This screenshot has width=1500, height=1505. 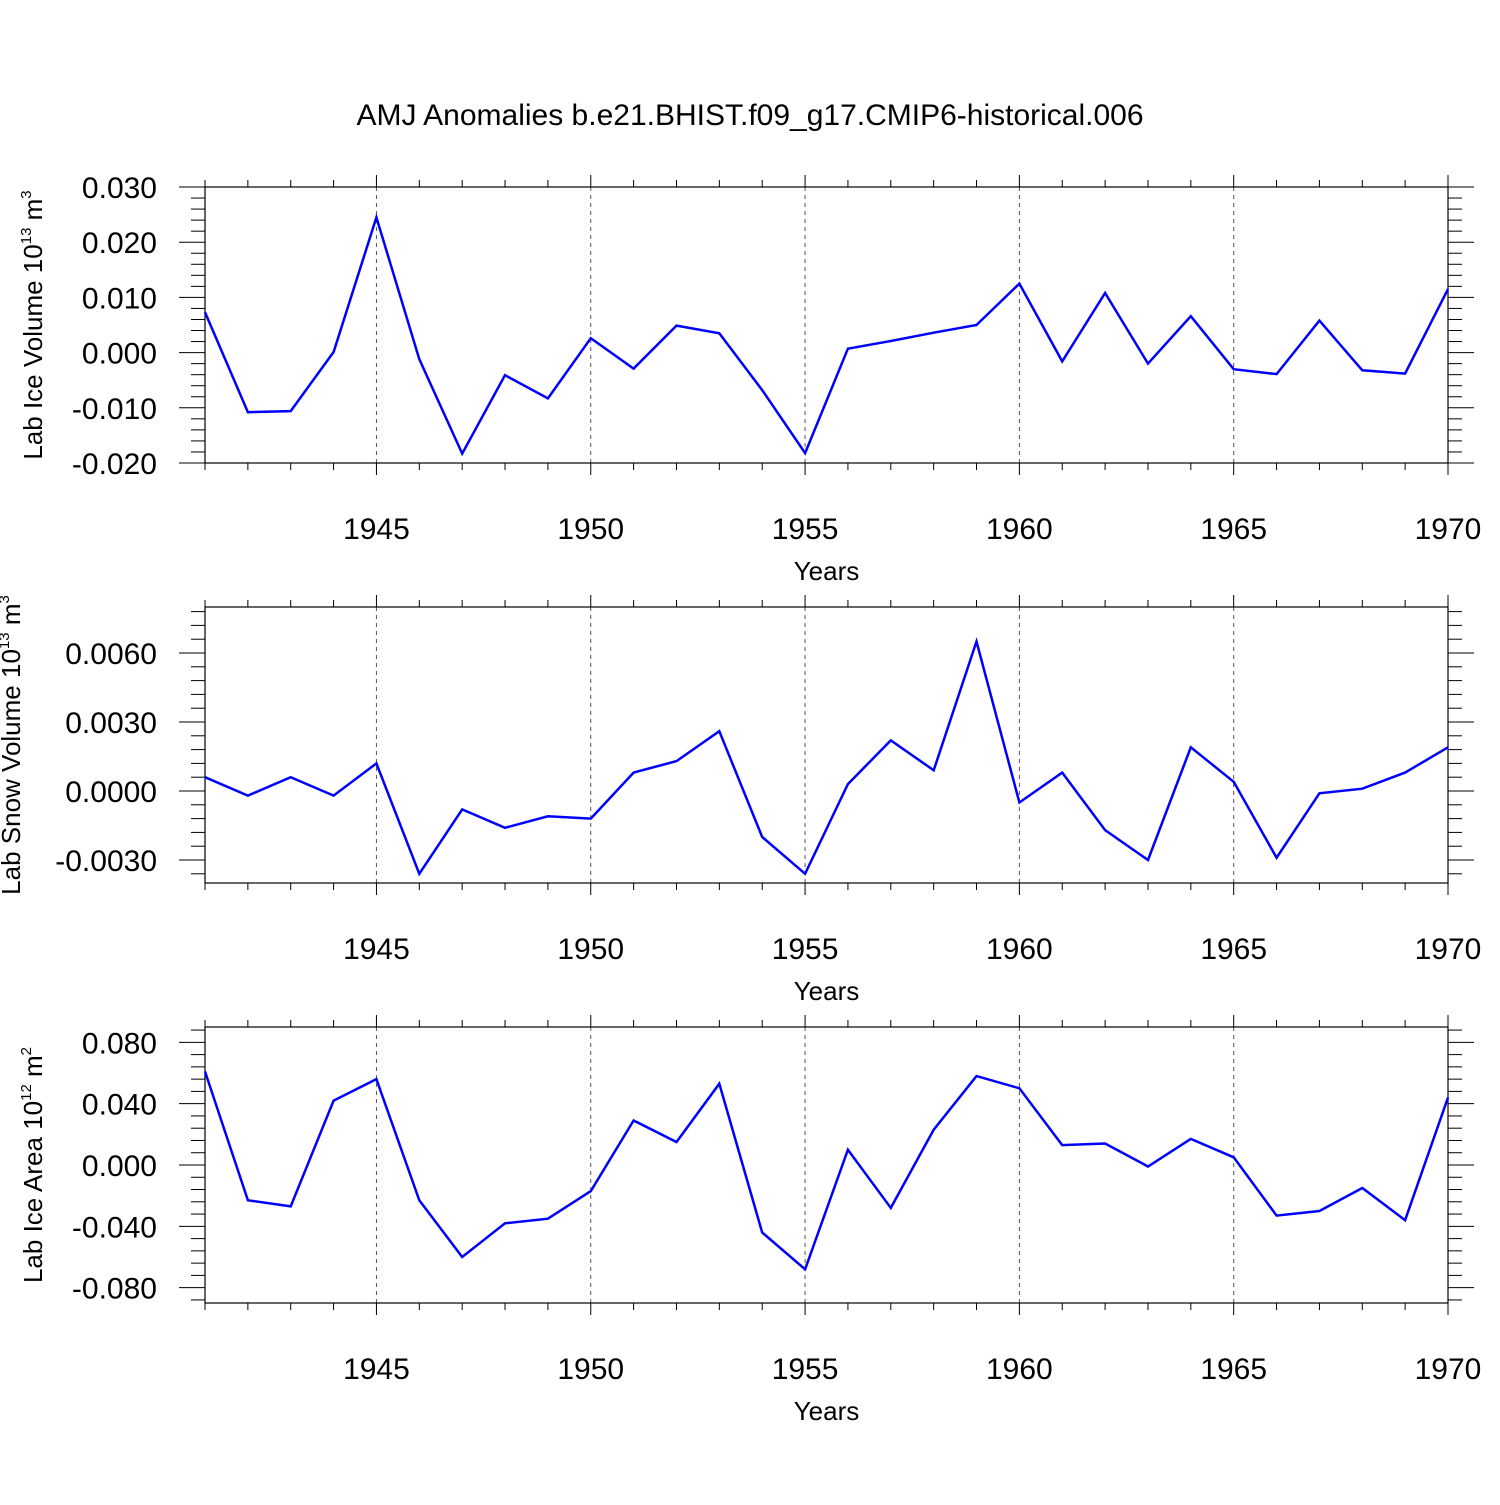 I want to click on y-tick-label: -0.010, so click(x=114, y=409).